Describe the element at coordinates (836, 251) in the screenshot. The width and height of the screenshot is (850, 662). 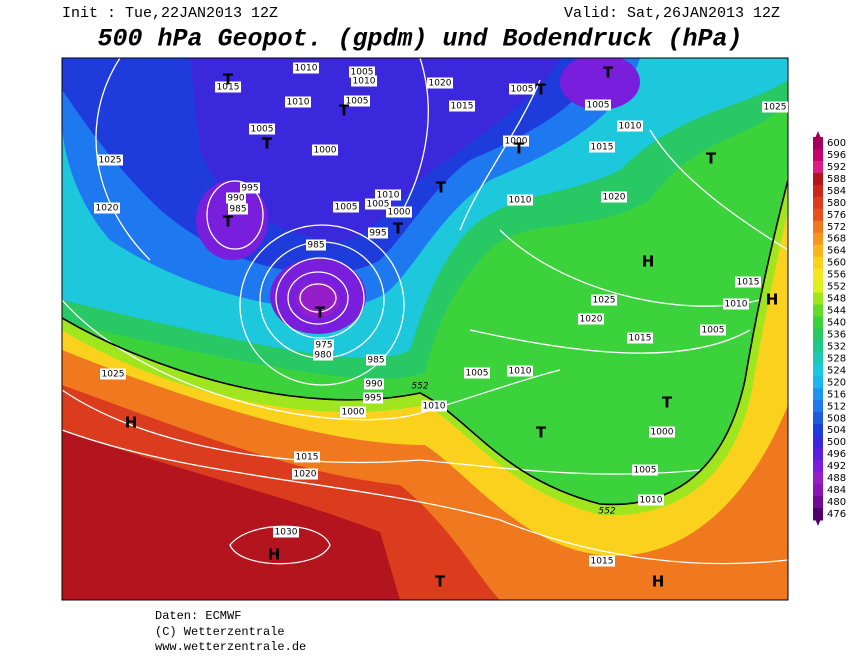
I see `legend-label: 564` at that location.